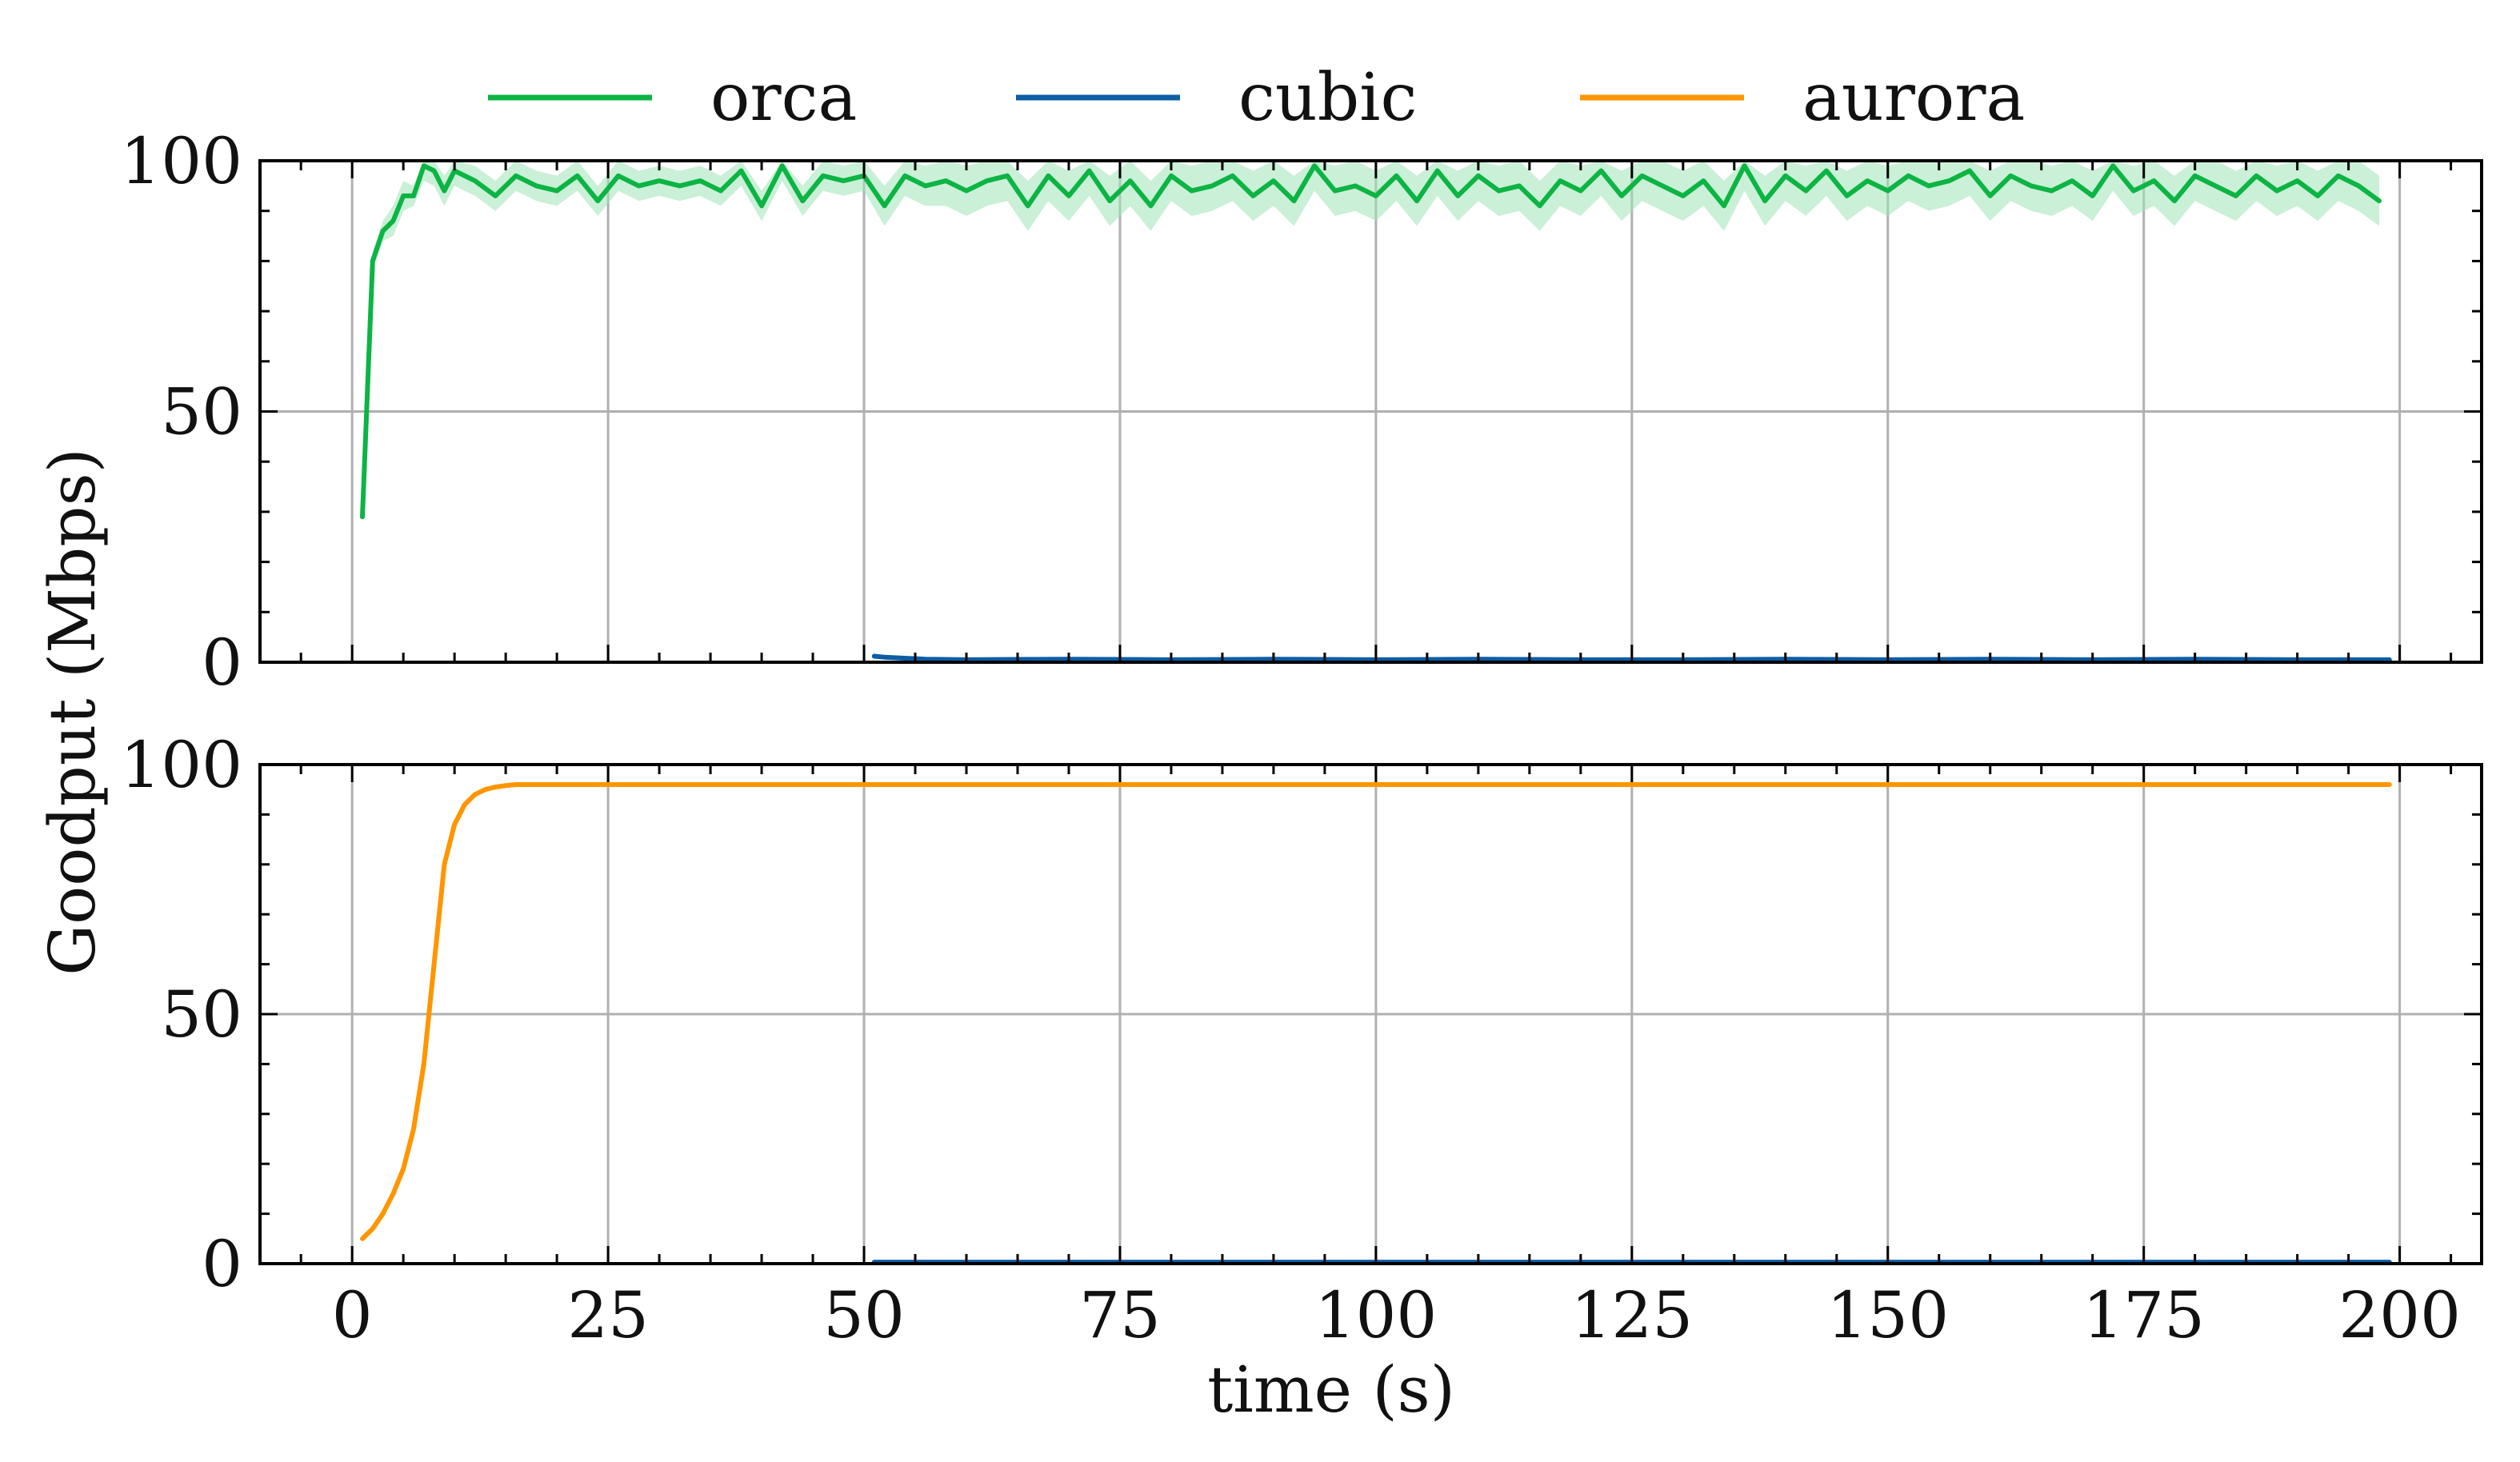 The height and width of the screenshot is (1462, 2520). I want to click on x-tick-label: 0, so click(352, 1315).